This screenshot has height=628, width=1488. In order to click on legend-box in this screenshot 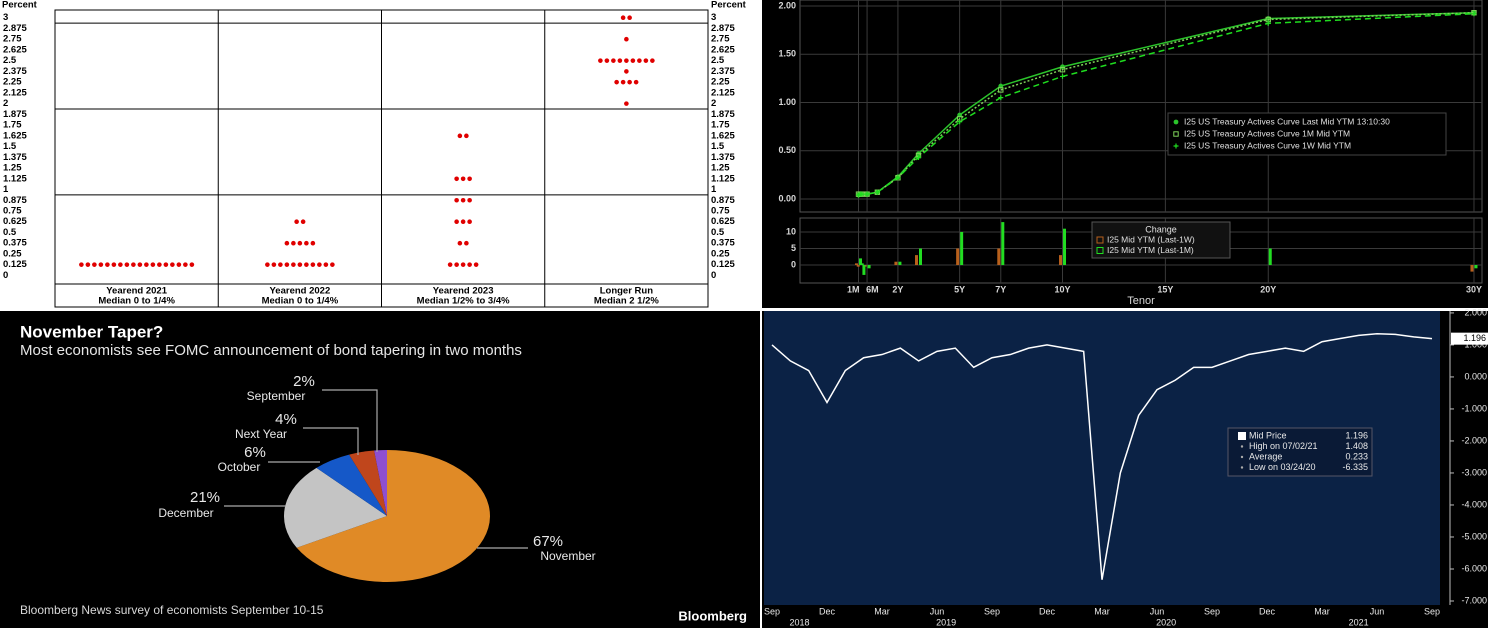, I will do `click(1307, 134)`.